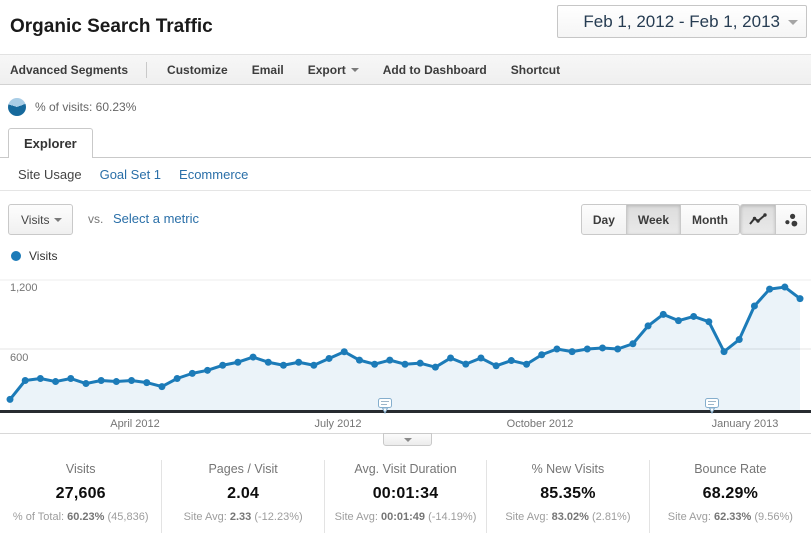  What do you see at coordinates (791, 219) in the screenshot?
I see `motion-chart-button` at bounding box center [791, 219].